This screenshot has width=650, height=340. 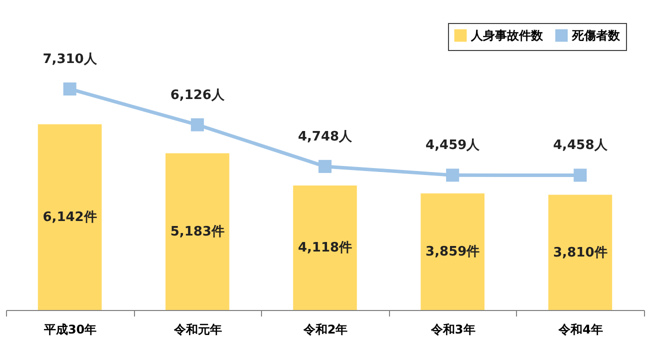 What do you see at coordinates (507, 35) in the screenshot?
I see `legend-label: 人身事故件数` at bounding box center [507, 35].